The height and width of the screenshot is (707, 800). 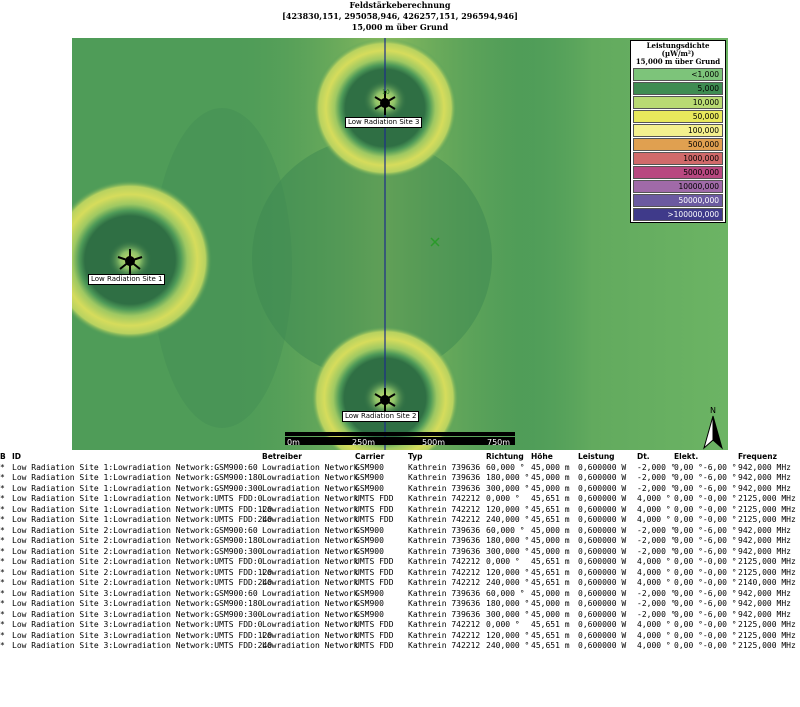 I want to click on site-label-2: Low Radiation Site 2, so click(x=381, y=416).